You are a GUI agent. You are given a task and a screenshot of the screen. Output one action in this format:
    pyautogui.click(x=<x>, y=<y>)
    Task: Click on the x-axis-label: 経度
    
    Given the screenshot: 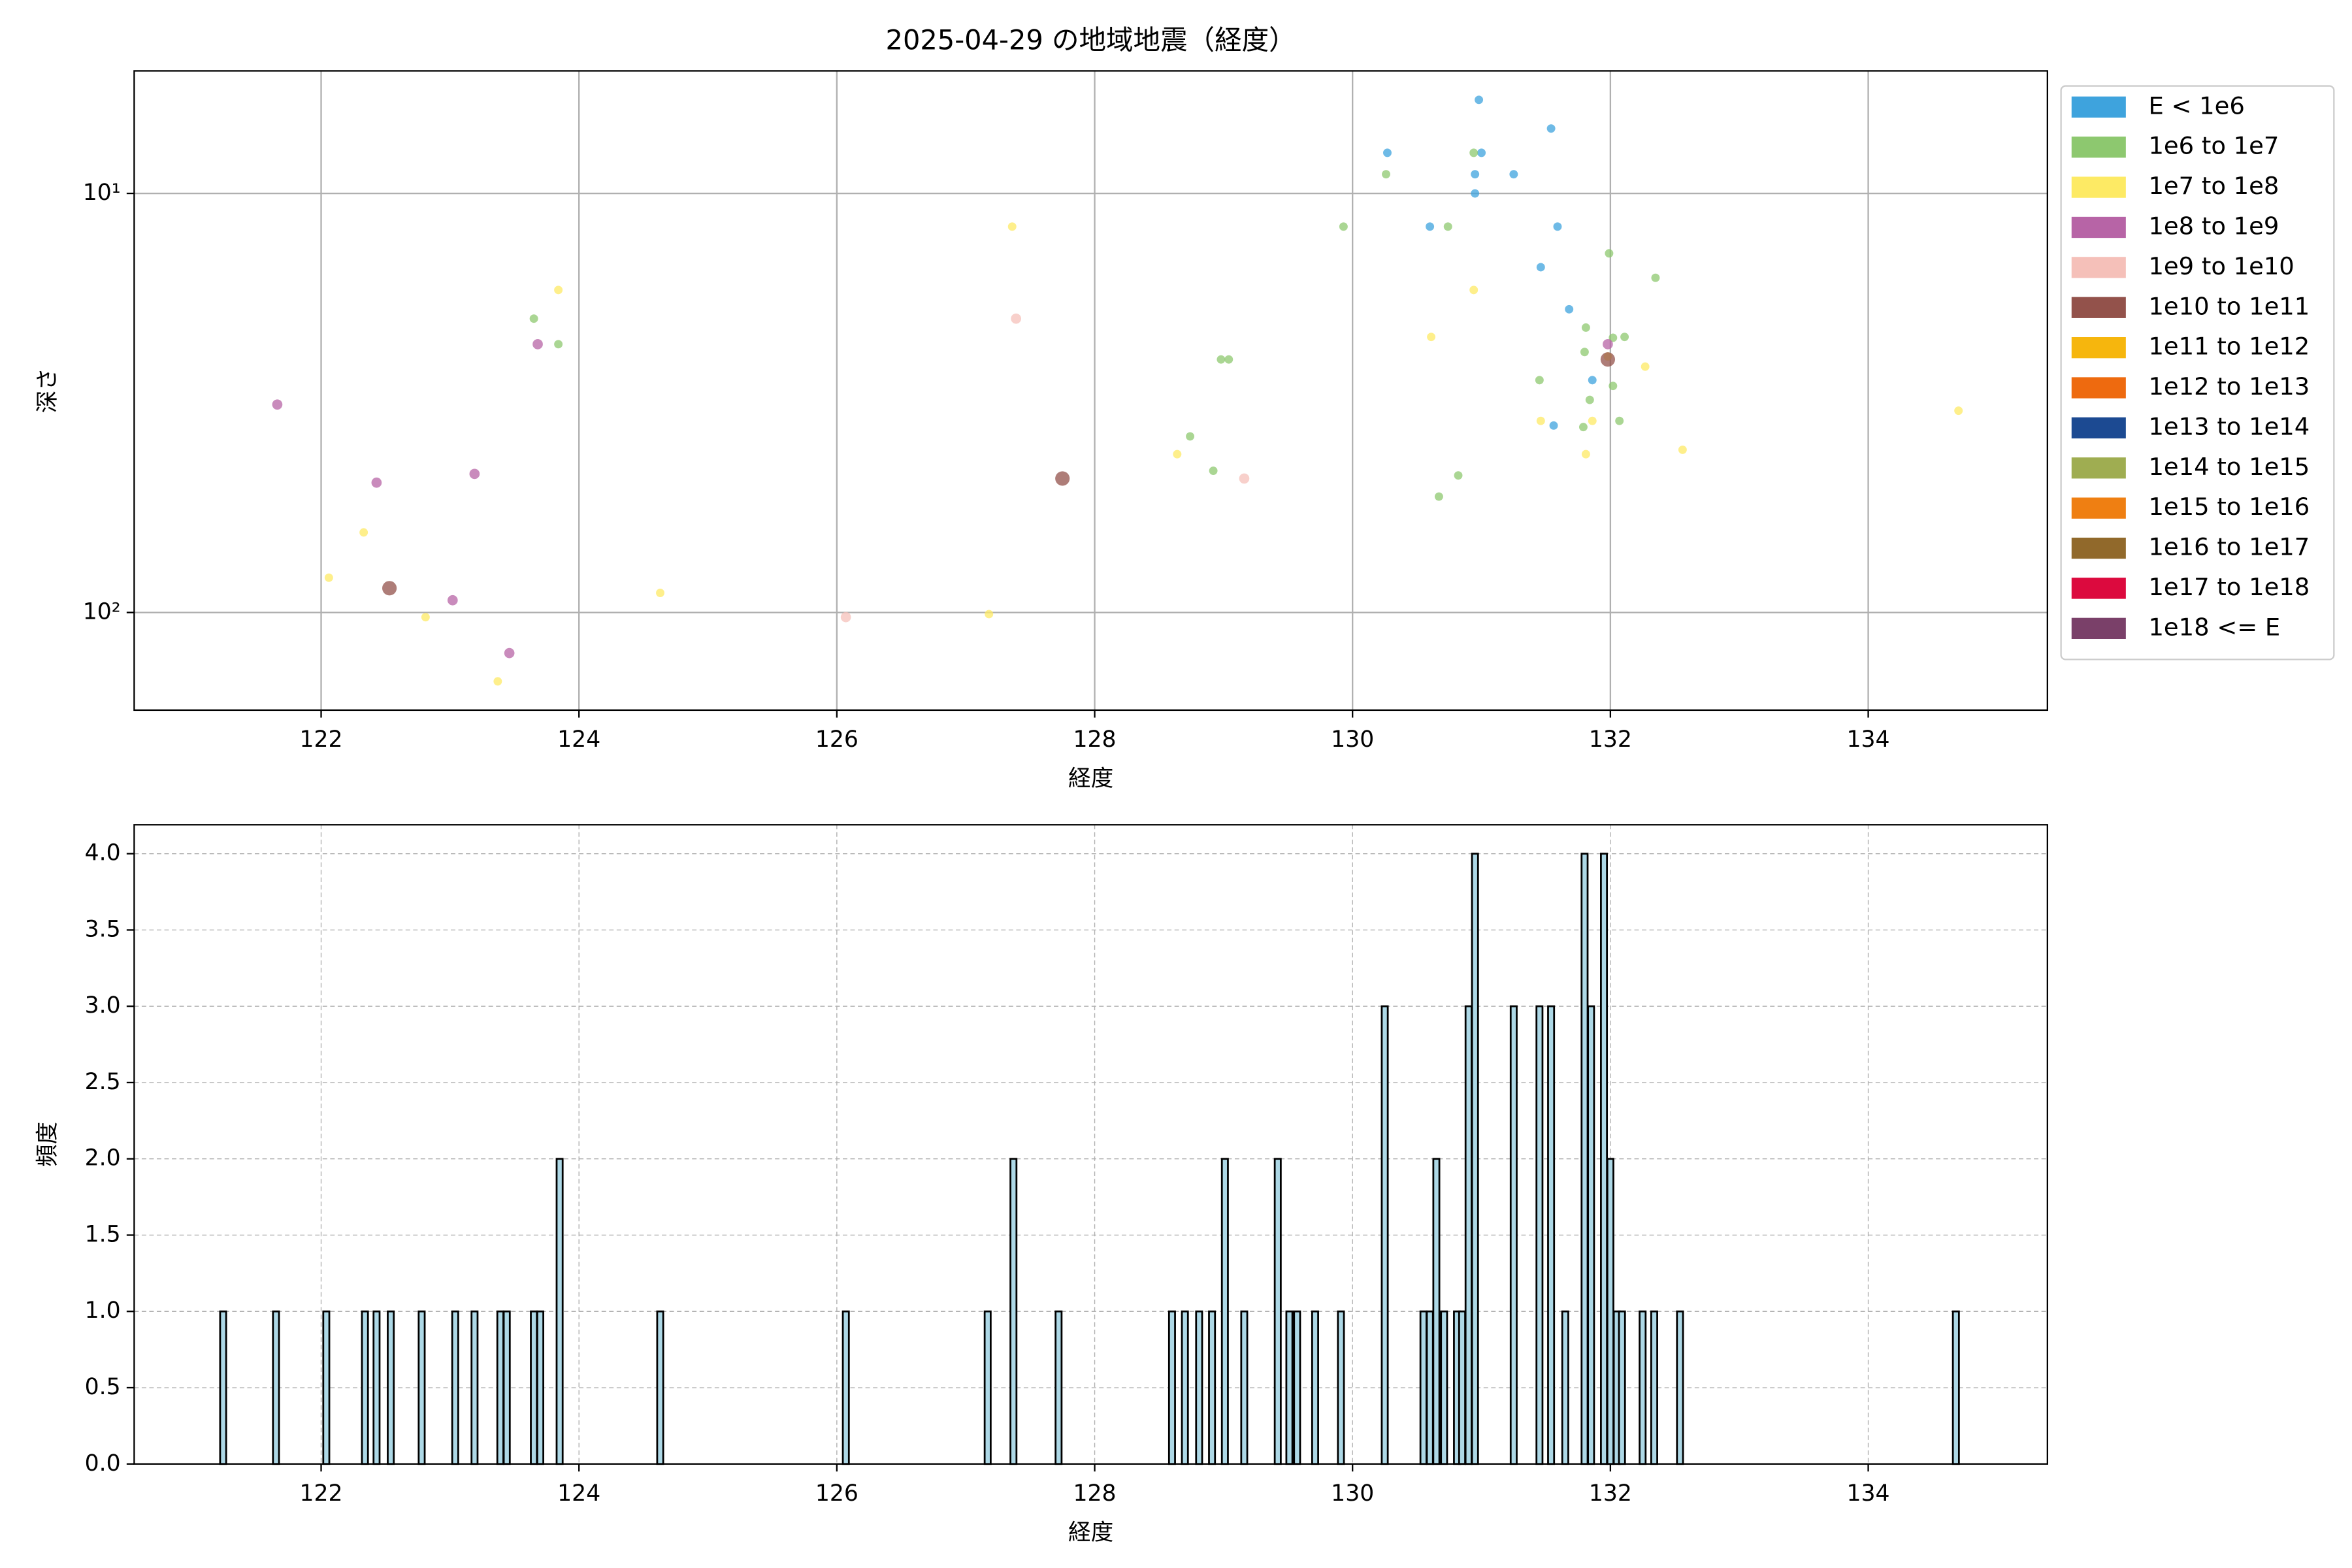 What is the action you would take?
    pyautogui.click(x=1090, y=1533)
    